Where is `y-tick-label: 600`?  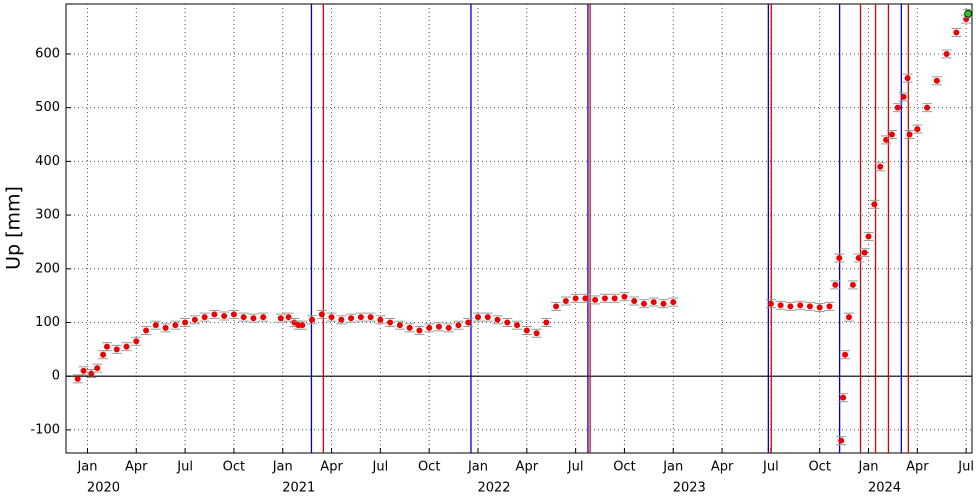
y-tick-label: 600 is located at coordinates (47, 53).